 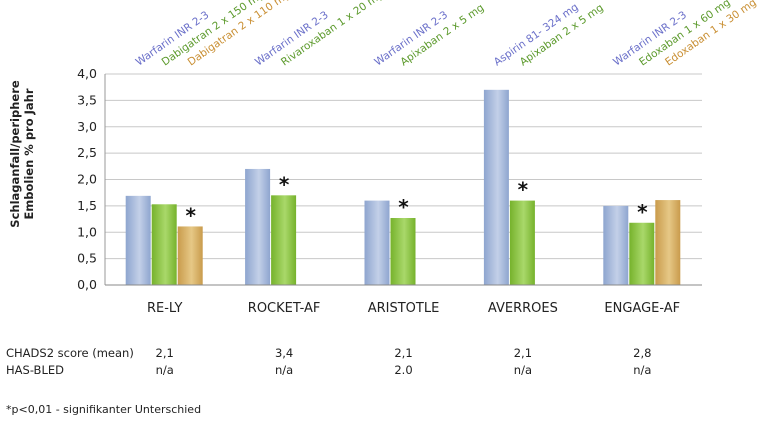 I want to click on category-label: ENGAGE-AF, so click(x=642, y=308).